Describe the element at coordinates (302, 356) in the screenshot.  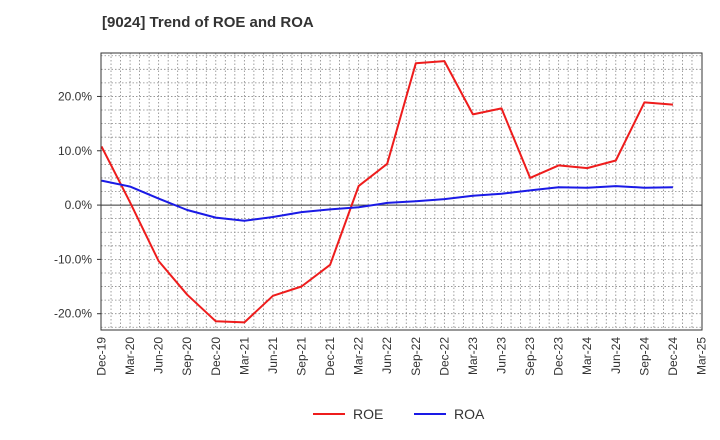
I see `x-tick-label: Sep-21` at that location.